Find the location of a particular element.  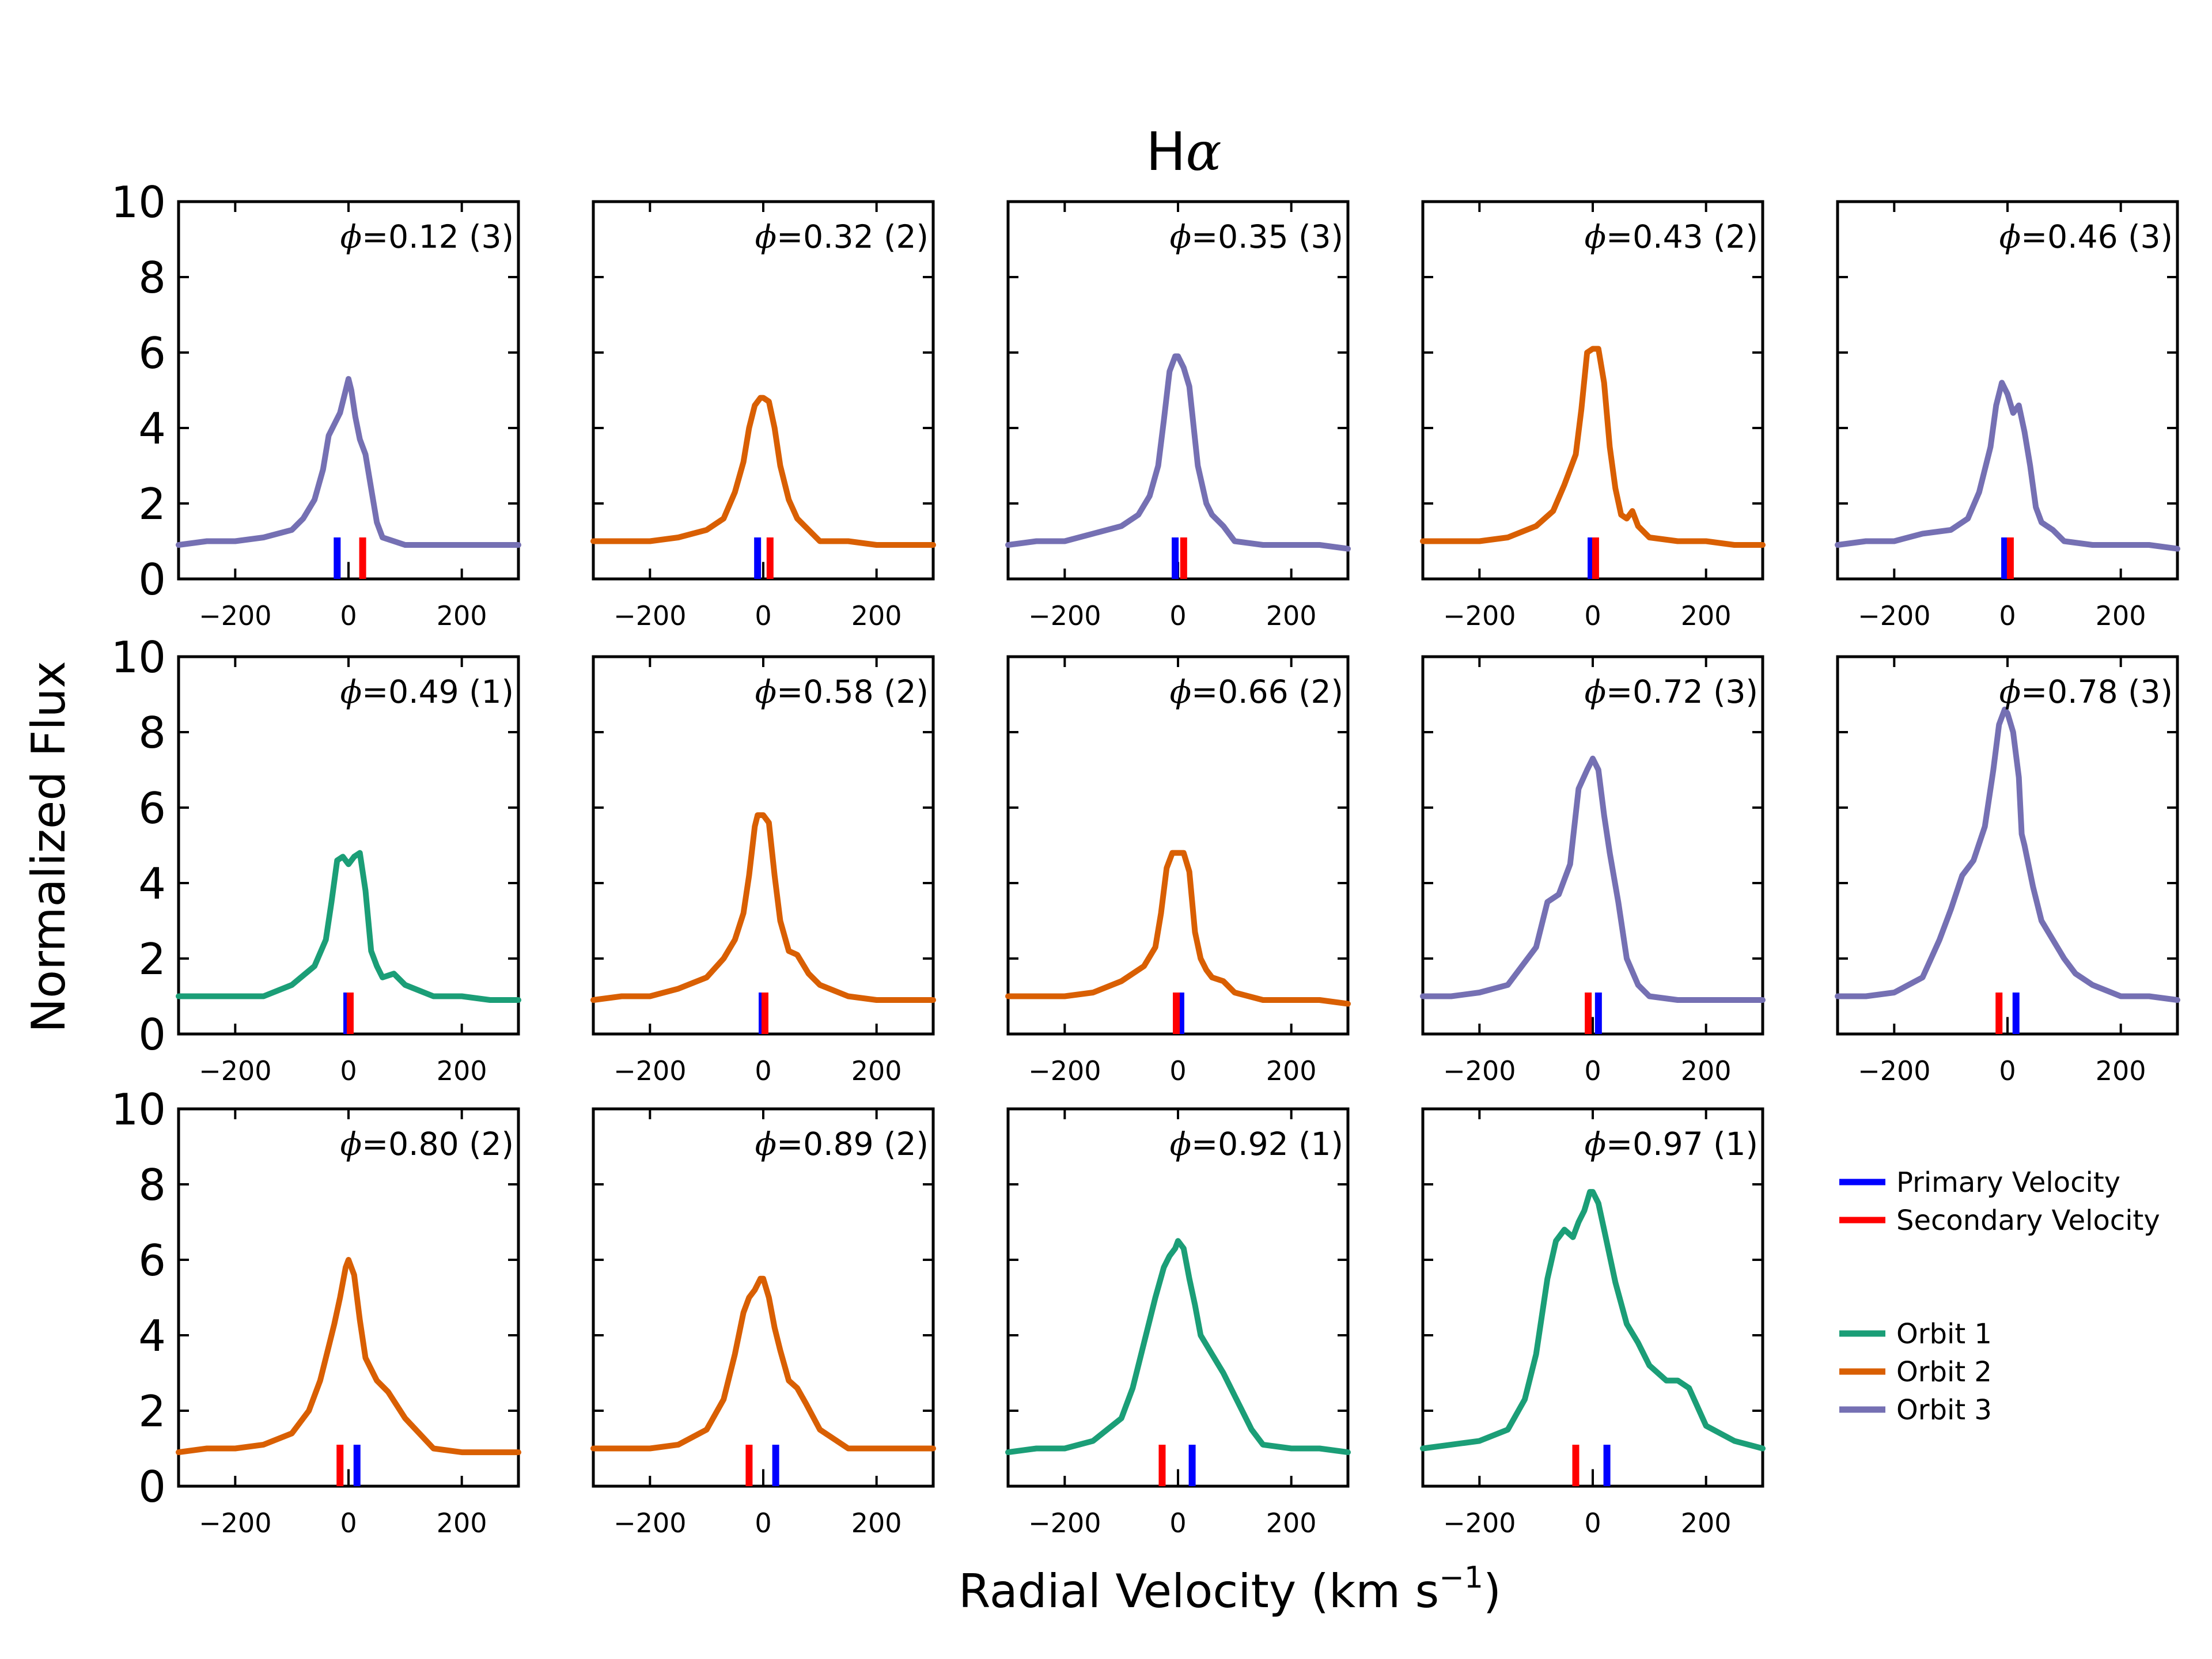

panel-6: 0 2 4 6 8 10 −200 0 200 ϕ=0.49 (1) is located at coordinates (316, 859).